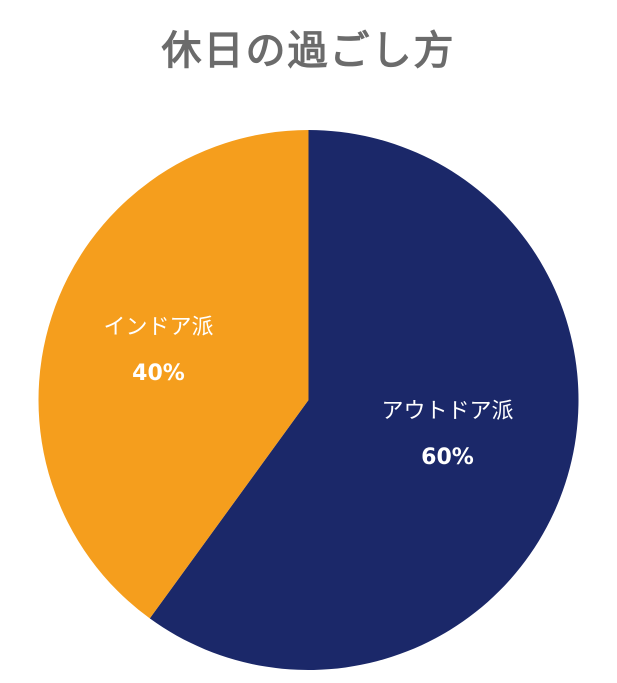  I want to click on slice-value-outdoor: 60%, so click(447, 457).